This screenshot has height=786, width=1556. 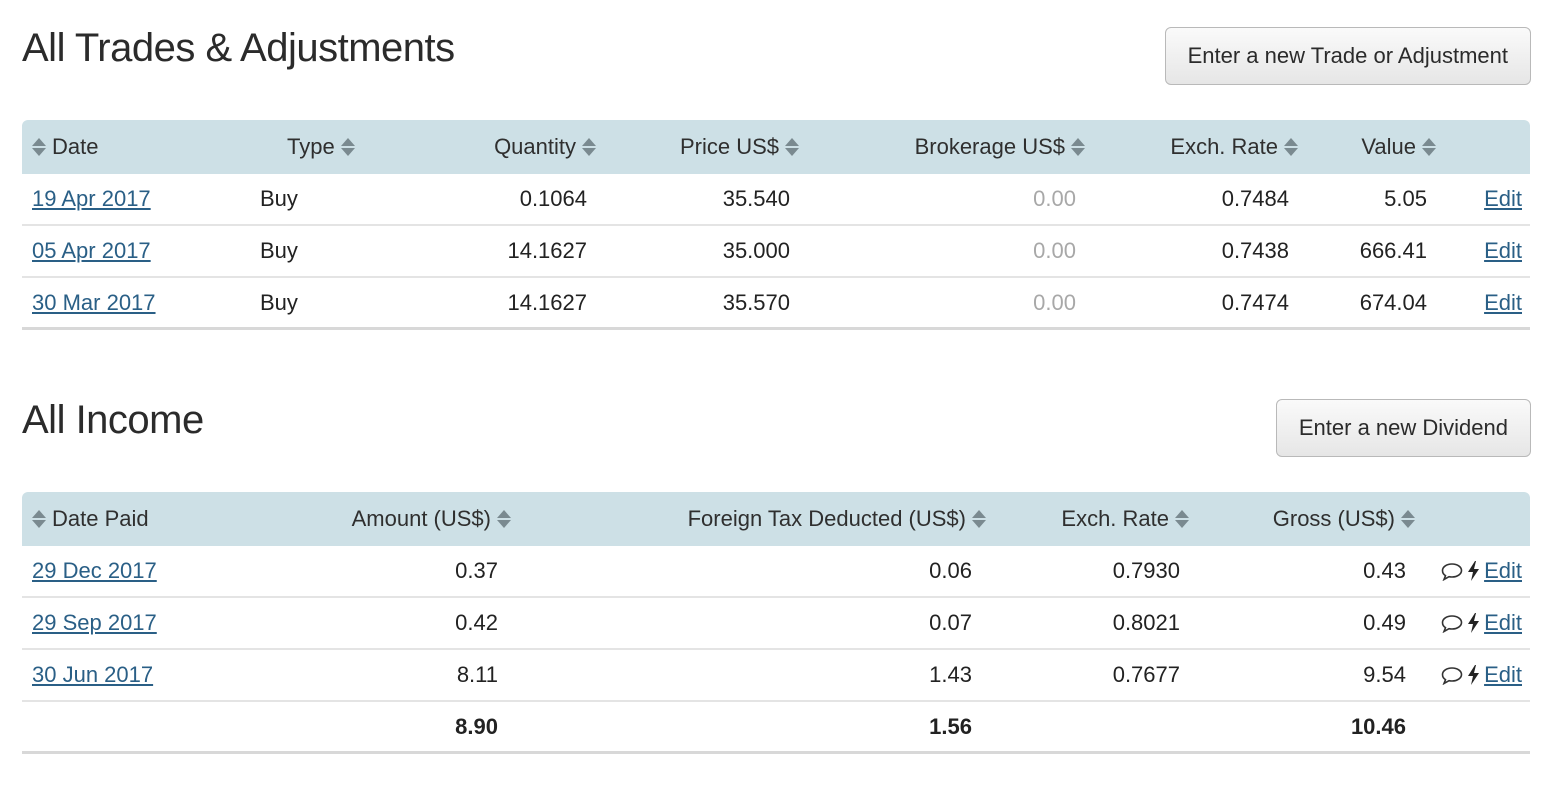 I want to click on col-foreign-tax-label: Foreign Tax Deducted (US$), so click(x=826, y=518).